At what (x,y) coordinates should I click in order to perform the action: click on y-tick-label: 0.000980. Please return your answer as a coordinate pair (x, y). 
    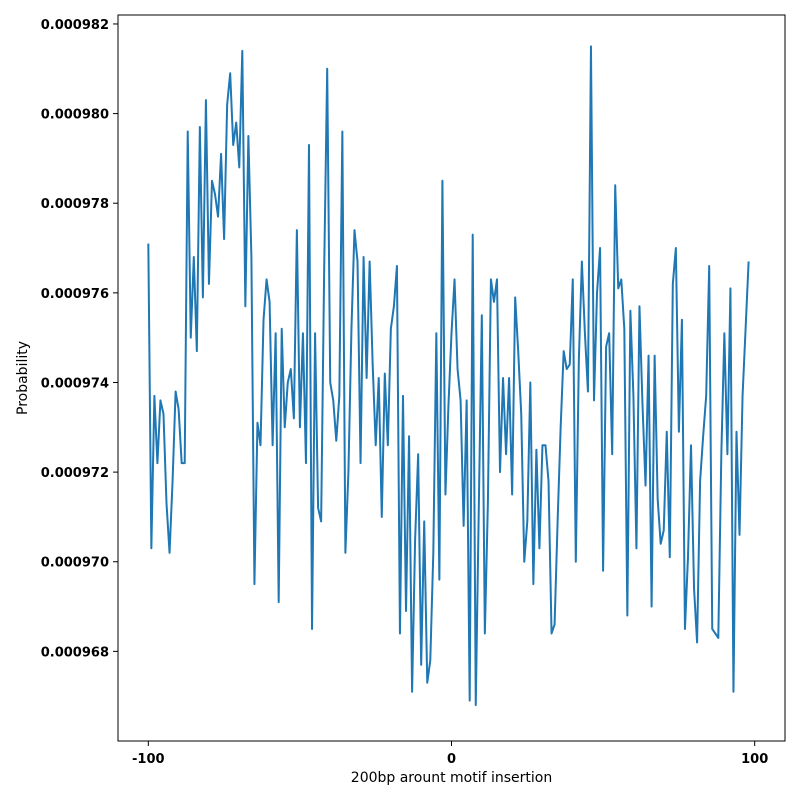
    Looking at the image, I should click on (75, 115).